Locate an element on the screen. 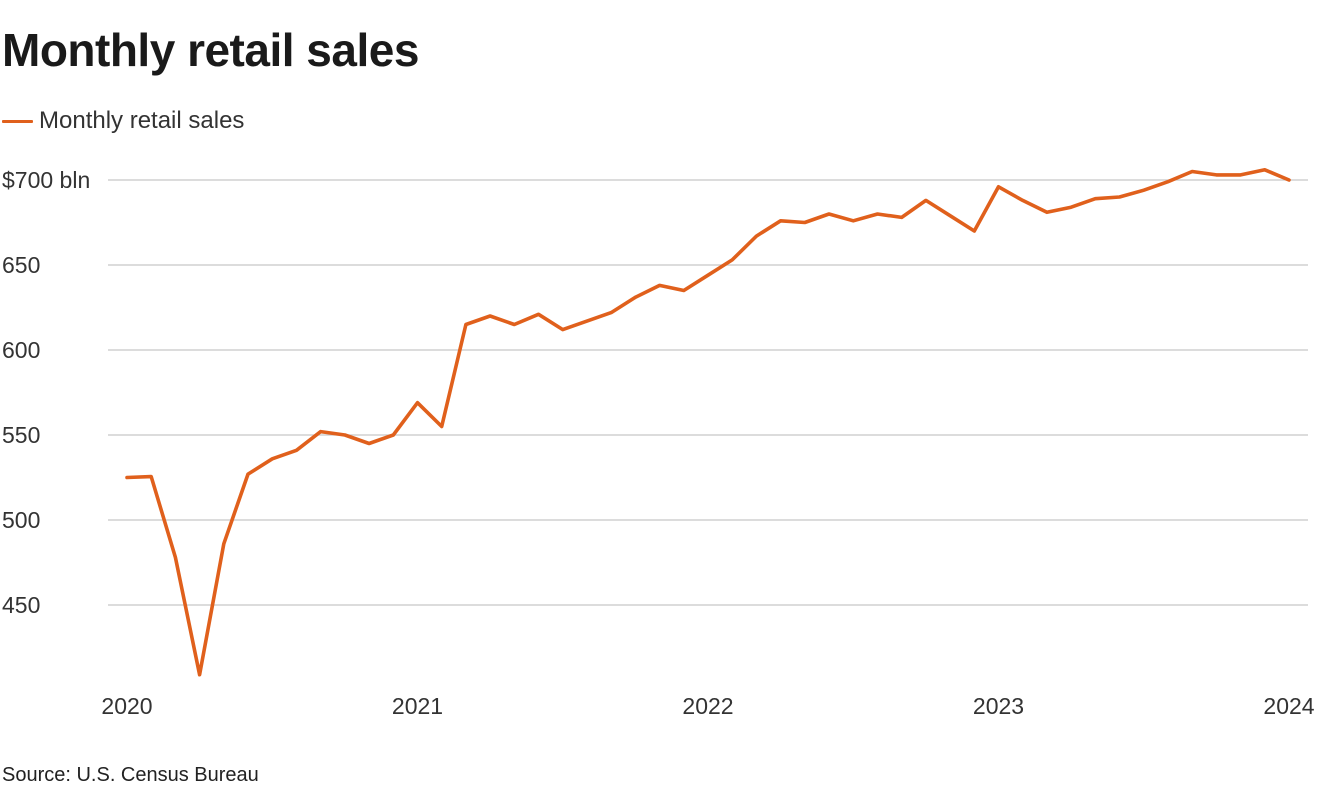  legend: Monthly retail sales is located at coordinates (123, 121).